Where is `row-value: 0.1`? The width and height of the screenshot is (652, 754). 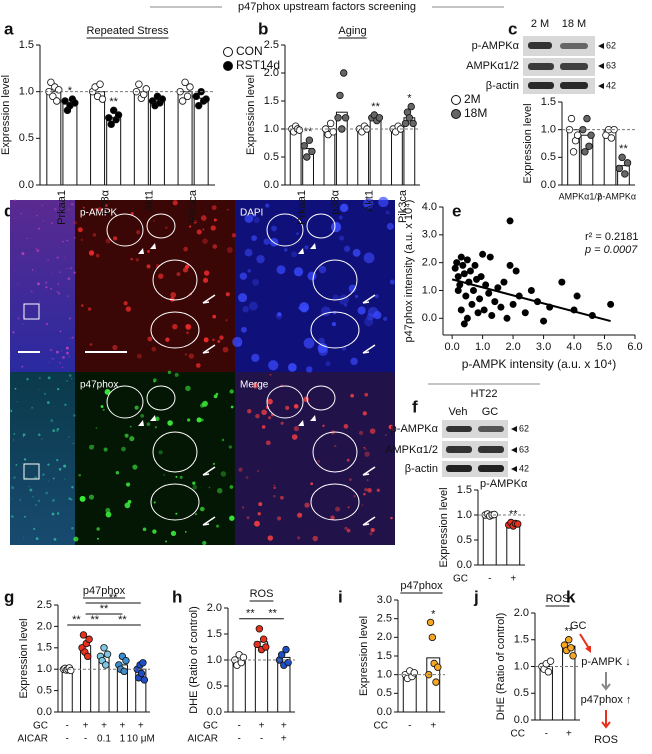 row-value: 0.1 is located at coordinates (104, 739).